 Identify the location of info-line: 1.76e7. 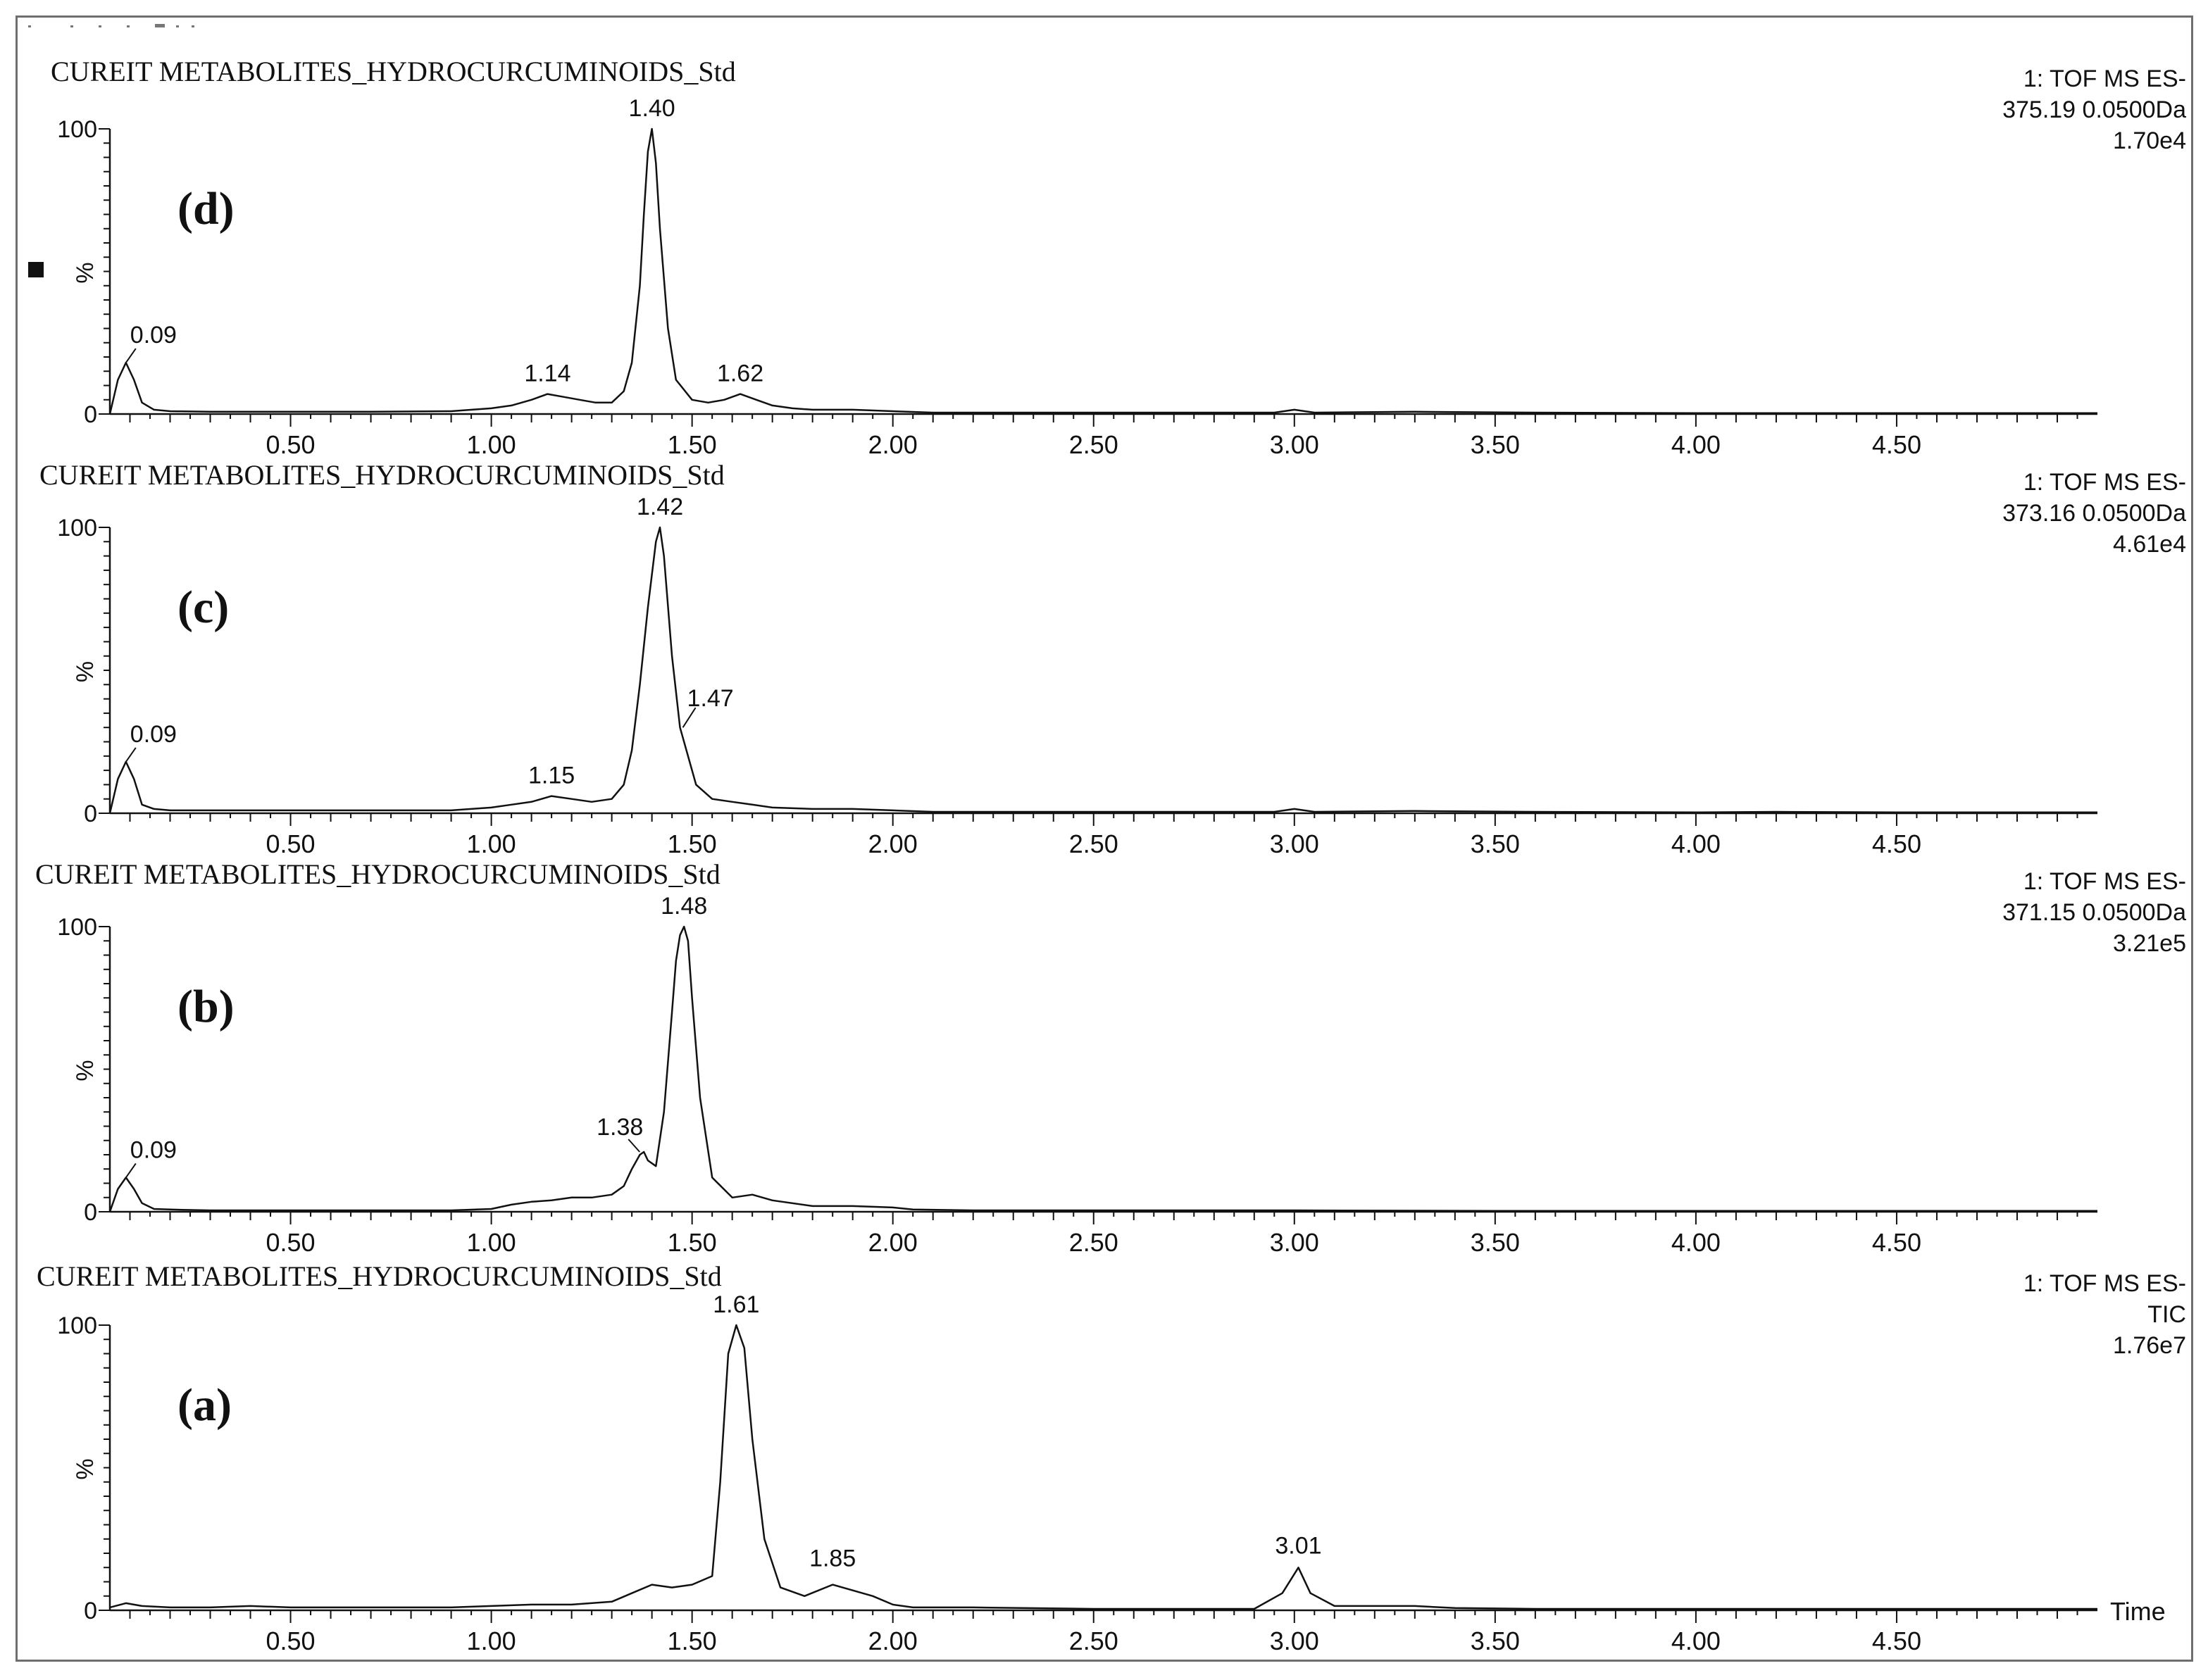
(2149, 1346).